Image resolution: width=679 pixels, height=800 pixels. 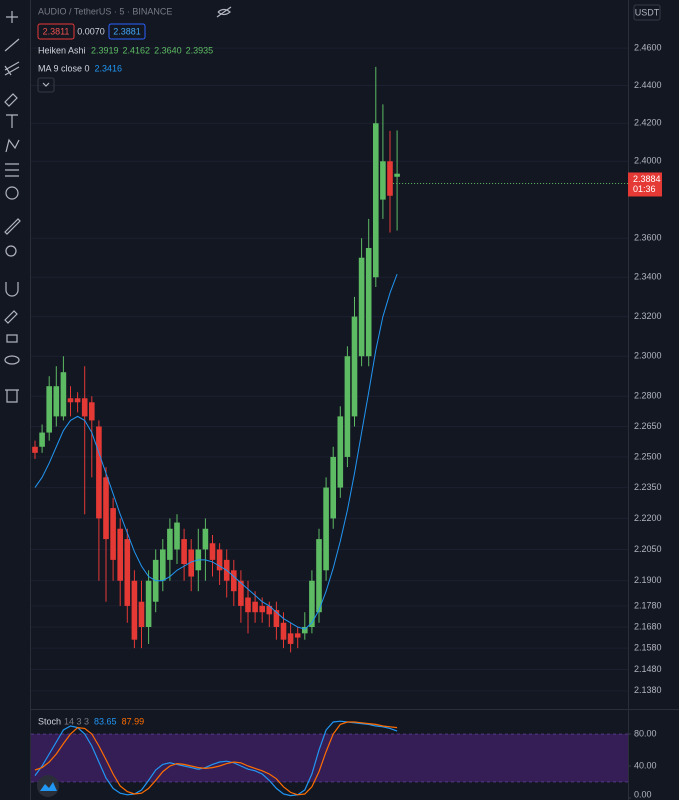 I want to click on symbol-title: AUDIO / TetherUS · 5 · BINANCE, so click(x=105, y=11).